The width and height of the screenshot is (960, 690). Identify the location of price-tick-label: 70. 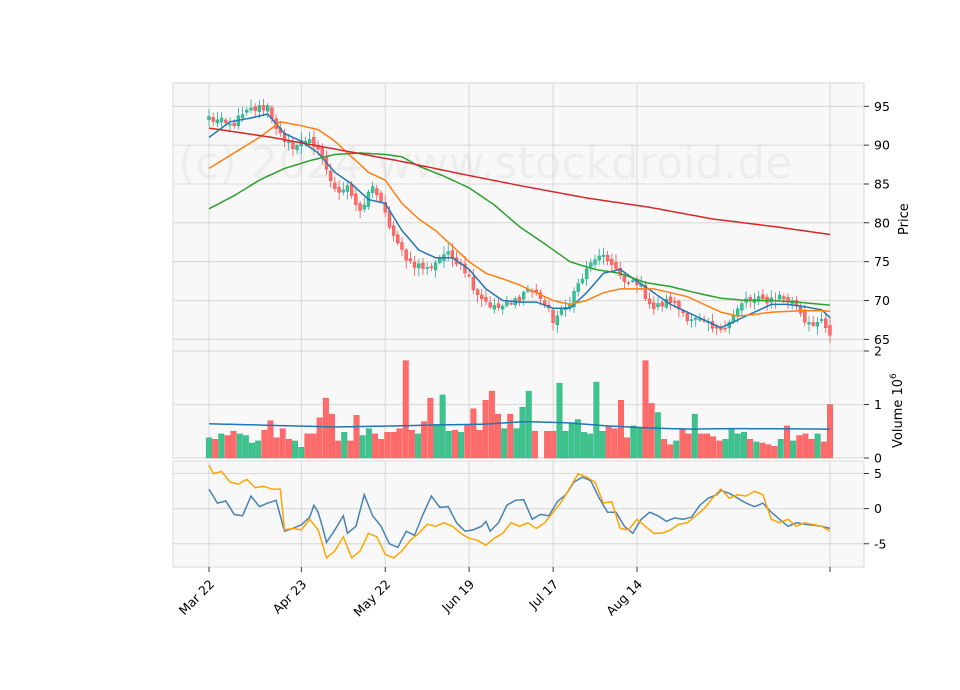
(882, 300).